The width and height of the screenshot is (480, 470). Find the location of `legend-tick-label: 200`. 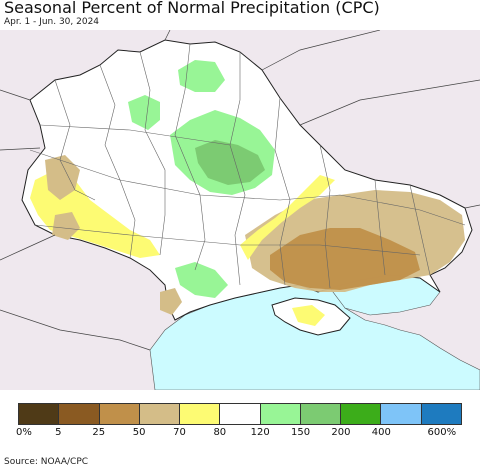

legend-tick-label: 200 is located at coordinates (341, 432).